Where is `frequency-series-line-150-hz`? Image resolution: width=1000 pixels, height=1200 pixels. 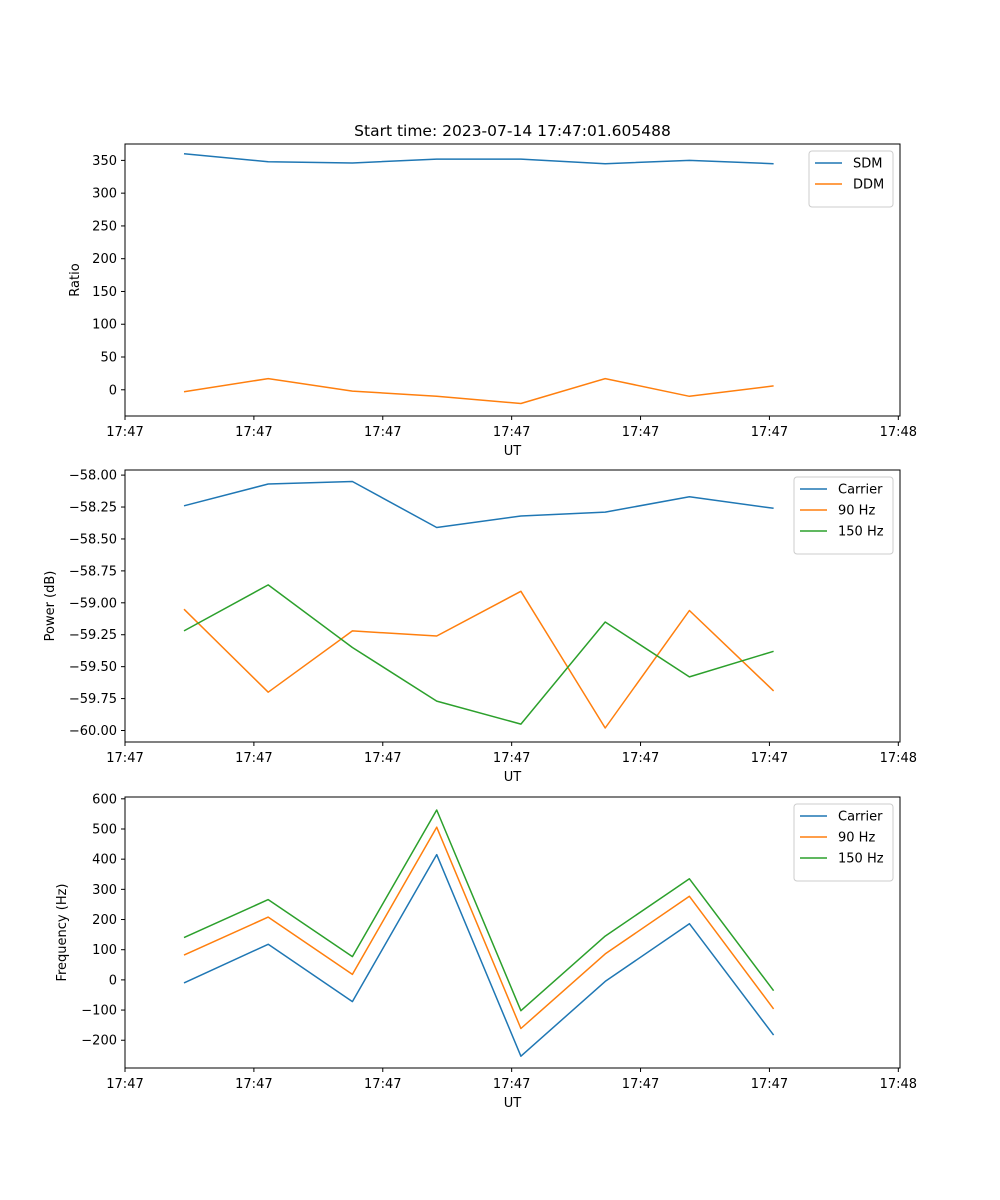
frequency-series-line-150-hz is located at coordinates (479, 910).